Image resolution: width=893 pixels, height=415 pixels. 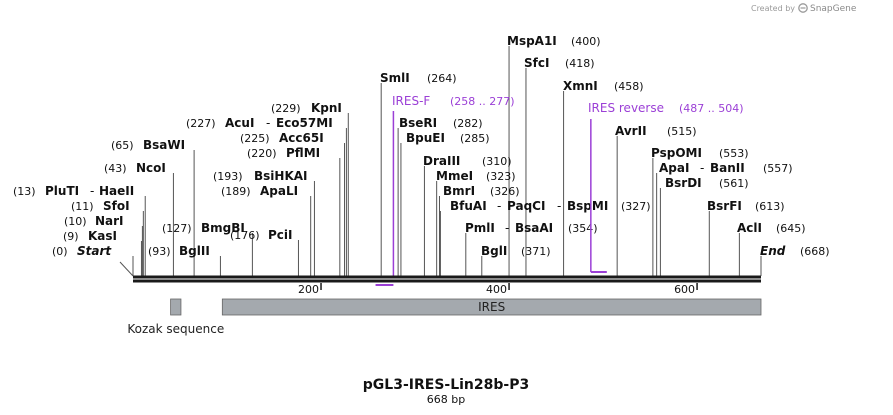 I want to click on site-bmgbi: BmgBI (127), so click(x=203, y=228).